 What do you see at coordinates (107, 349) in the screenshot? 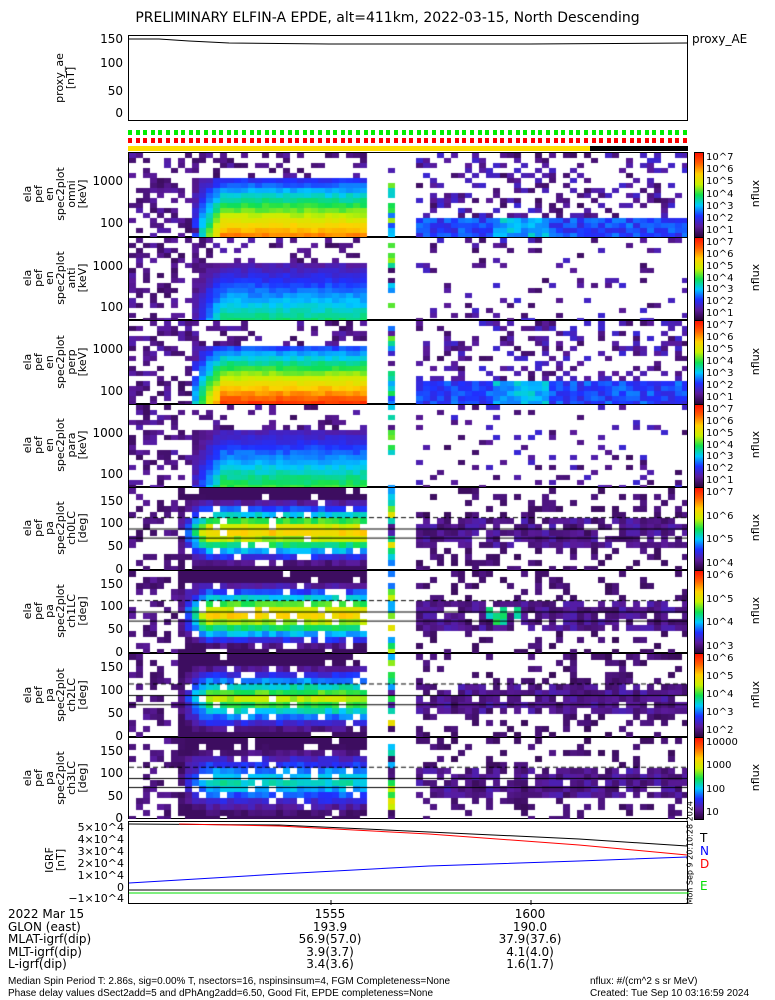
I see `y-tick: 1000` at bounding box center [107, 349].